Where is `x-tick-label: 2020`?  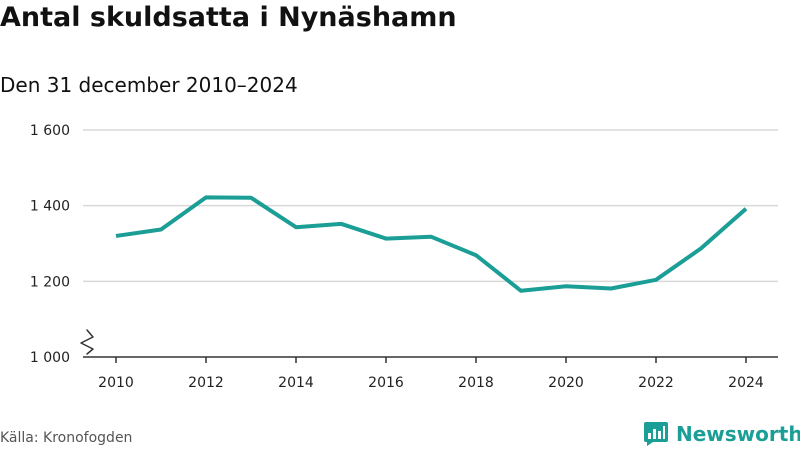 x-tick-label: 2020 is located at coordinates (566, 383).